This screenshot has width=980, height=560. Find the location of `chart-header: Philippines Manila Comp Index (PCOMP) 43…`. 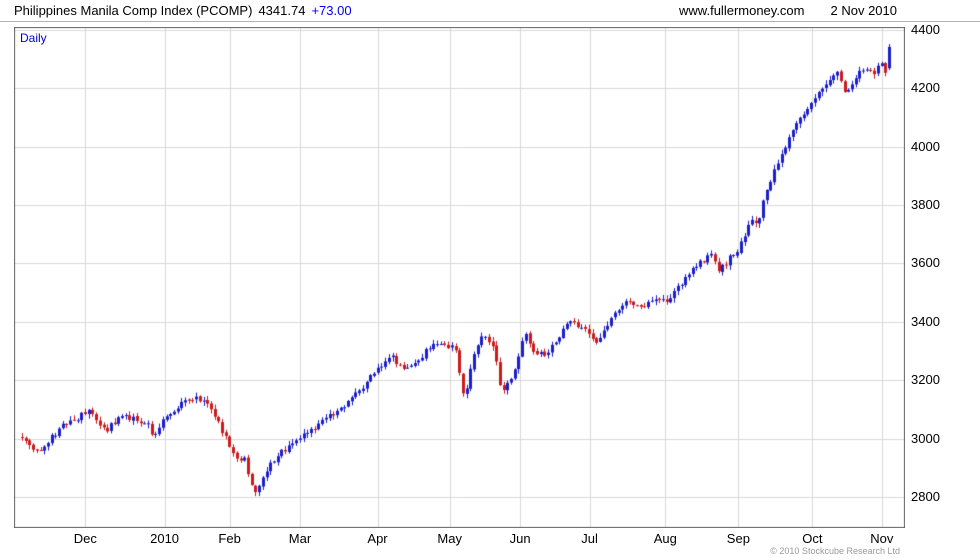

chart-header: Philippines Manila Comp Index (PCOMP) 43… is located at coordinates (490, 11).